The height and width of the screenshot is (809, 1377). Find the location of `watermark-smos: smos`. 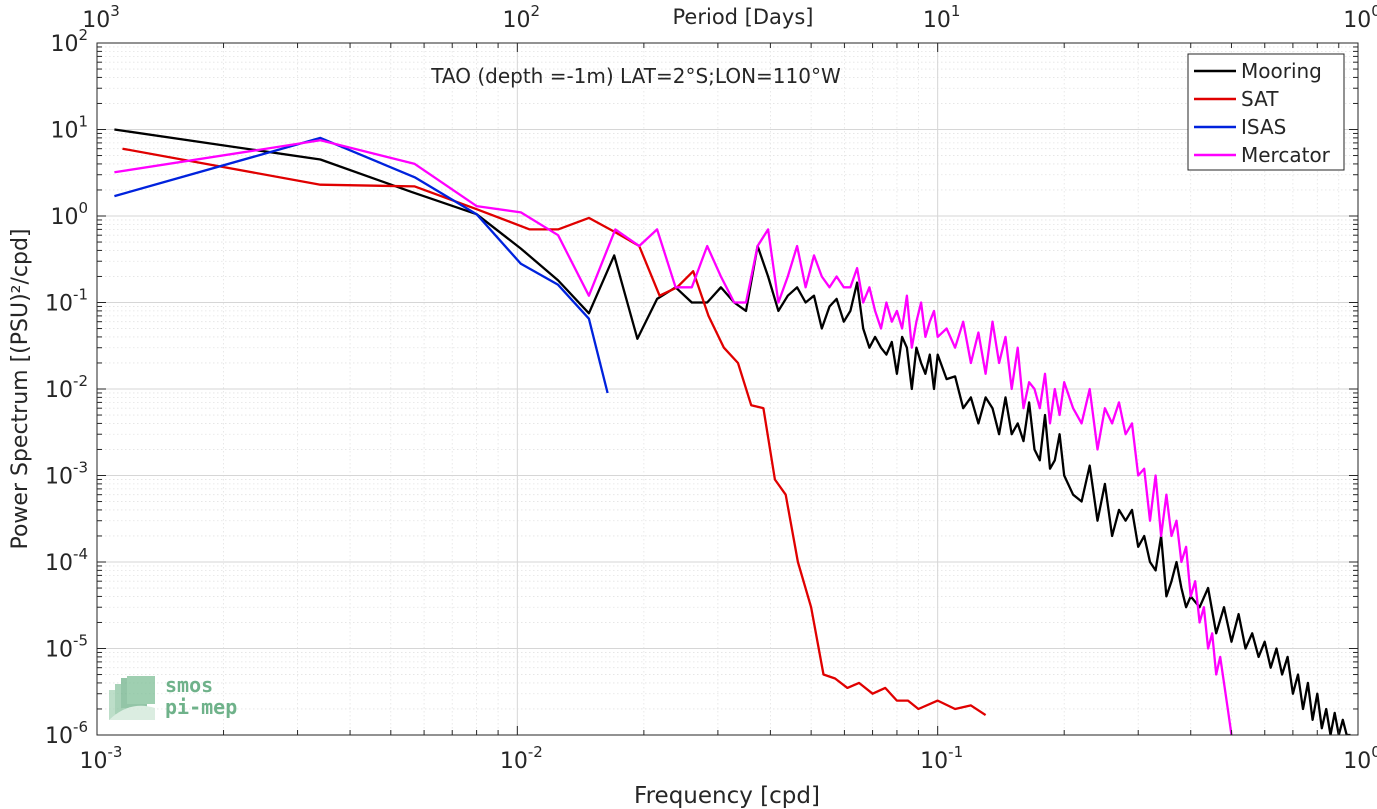

watermark-smos: smos is located at coordinates (189, 685).